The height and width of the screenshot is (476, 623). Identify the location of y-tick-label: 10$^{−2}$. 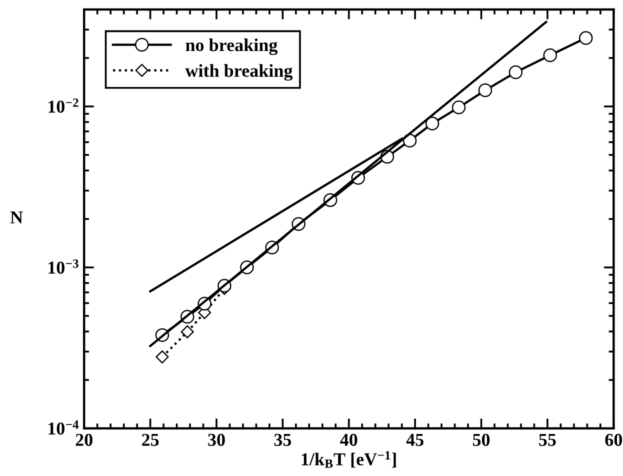
(63, 105).